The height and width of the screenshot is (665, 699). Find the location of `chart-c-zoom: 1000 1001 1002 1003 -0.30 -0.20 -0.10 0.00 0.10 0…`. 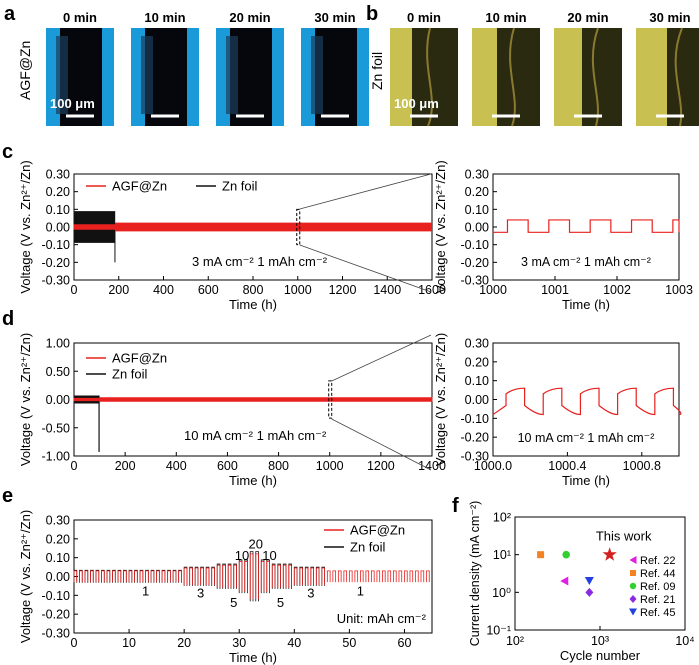

chart-c-zoom: 1000 1001 1002 1003 -0.30 -0.20 -0.10 0.00 0.10 0… is located at coordinates (563, 236).